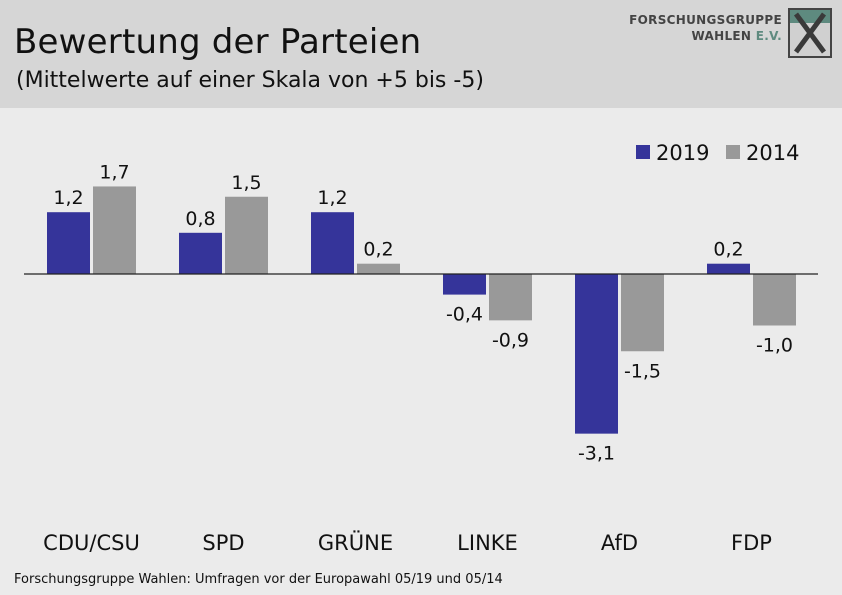 This screenshot has width=842, height=595. What do you see at coordinates (246, 183) in the screenshot?
I see `data-label: 1,5` at bounding box center [246, 183].